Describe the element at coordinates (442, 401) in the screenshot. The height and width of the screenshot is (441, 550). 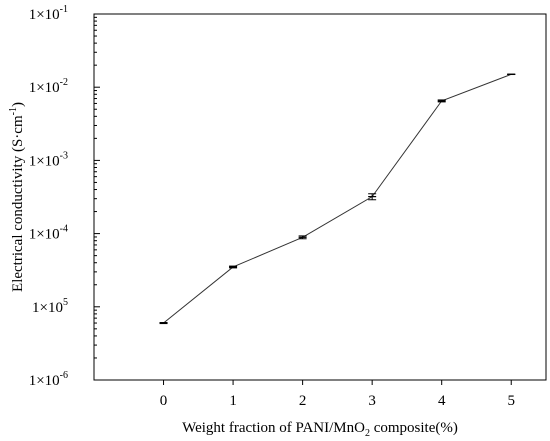
I see `x-tick-label: 4` at that location.